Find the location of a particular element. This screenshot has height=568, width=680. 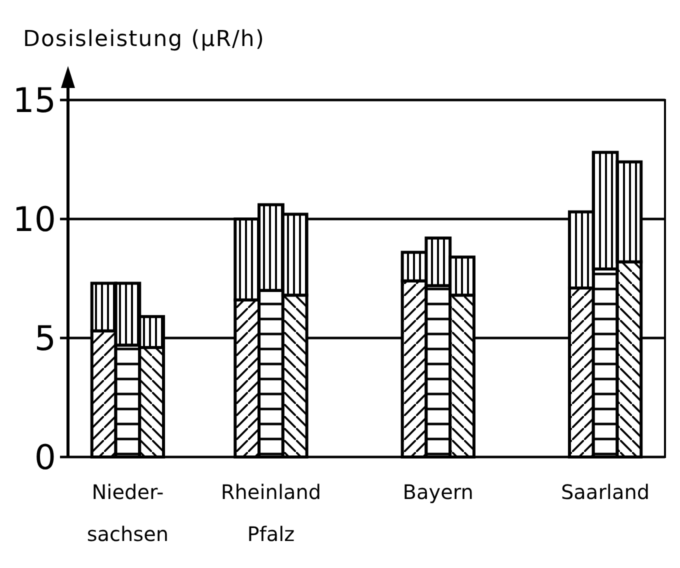

x-tick-label: Rheinland Pfalz is located at coordinates (271, 513).